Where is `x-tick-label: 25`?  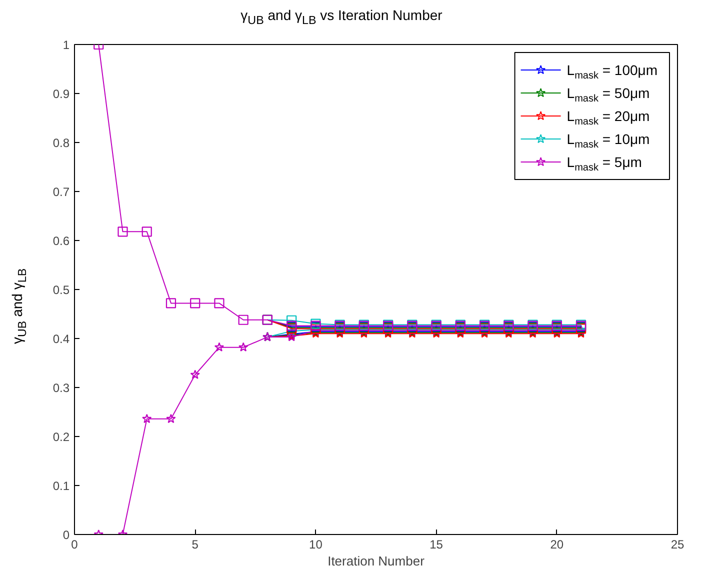 x-tick-label: 25 is located at coordinates (677, 545).